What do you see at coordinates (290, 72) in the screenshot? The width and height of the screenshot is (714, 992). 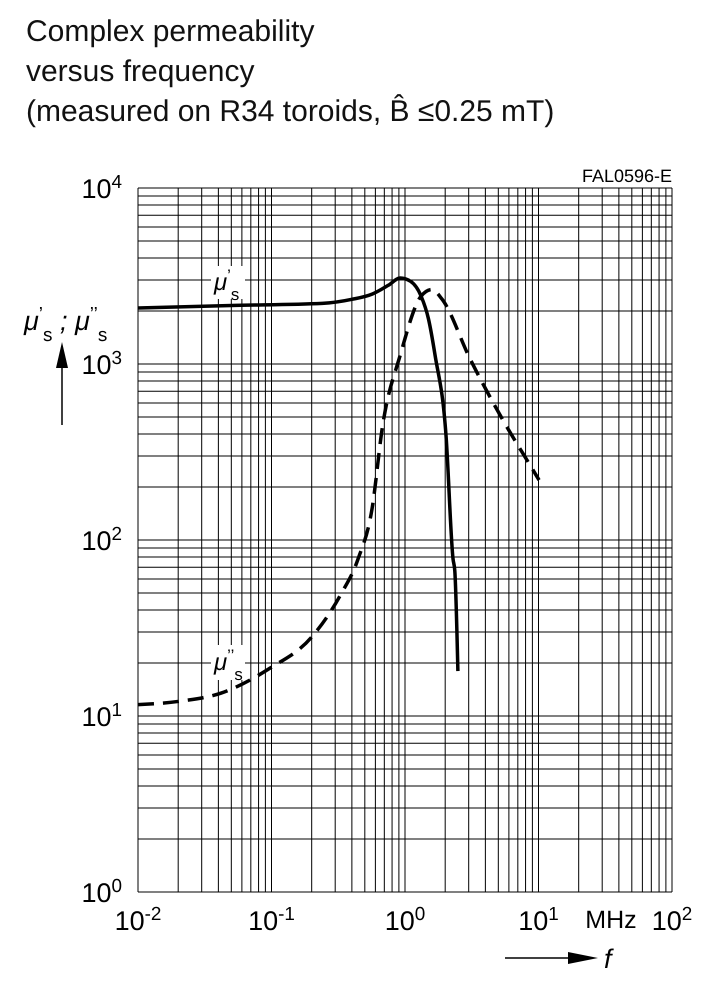 I see `chart-title: Complex permeability versus frequency (measured on R34 toroids, B̂ ≤0.25 mT)` at bounding box center [290, 72].